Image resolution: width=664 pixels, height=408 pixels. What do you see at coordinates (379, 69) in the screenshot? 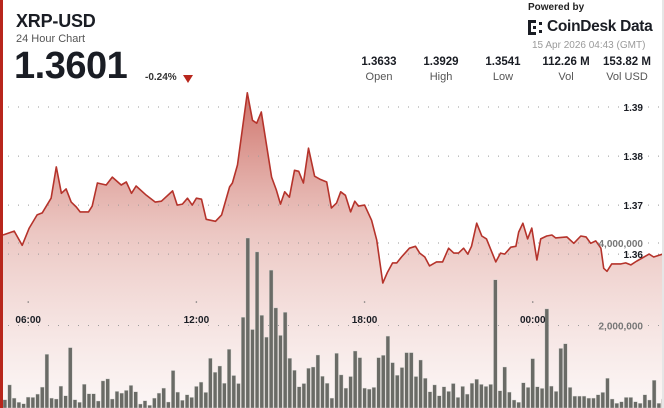
I see `stat-open: 1.3633 Open` at bounding box center [379, 69].